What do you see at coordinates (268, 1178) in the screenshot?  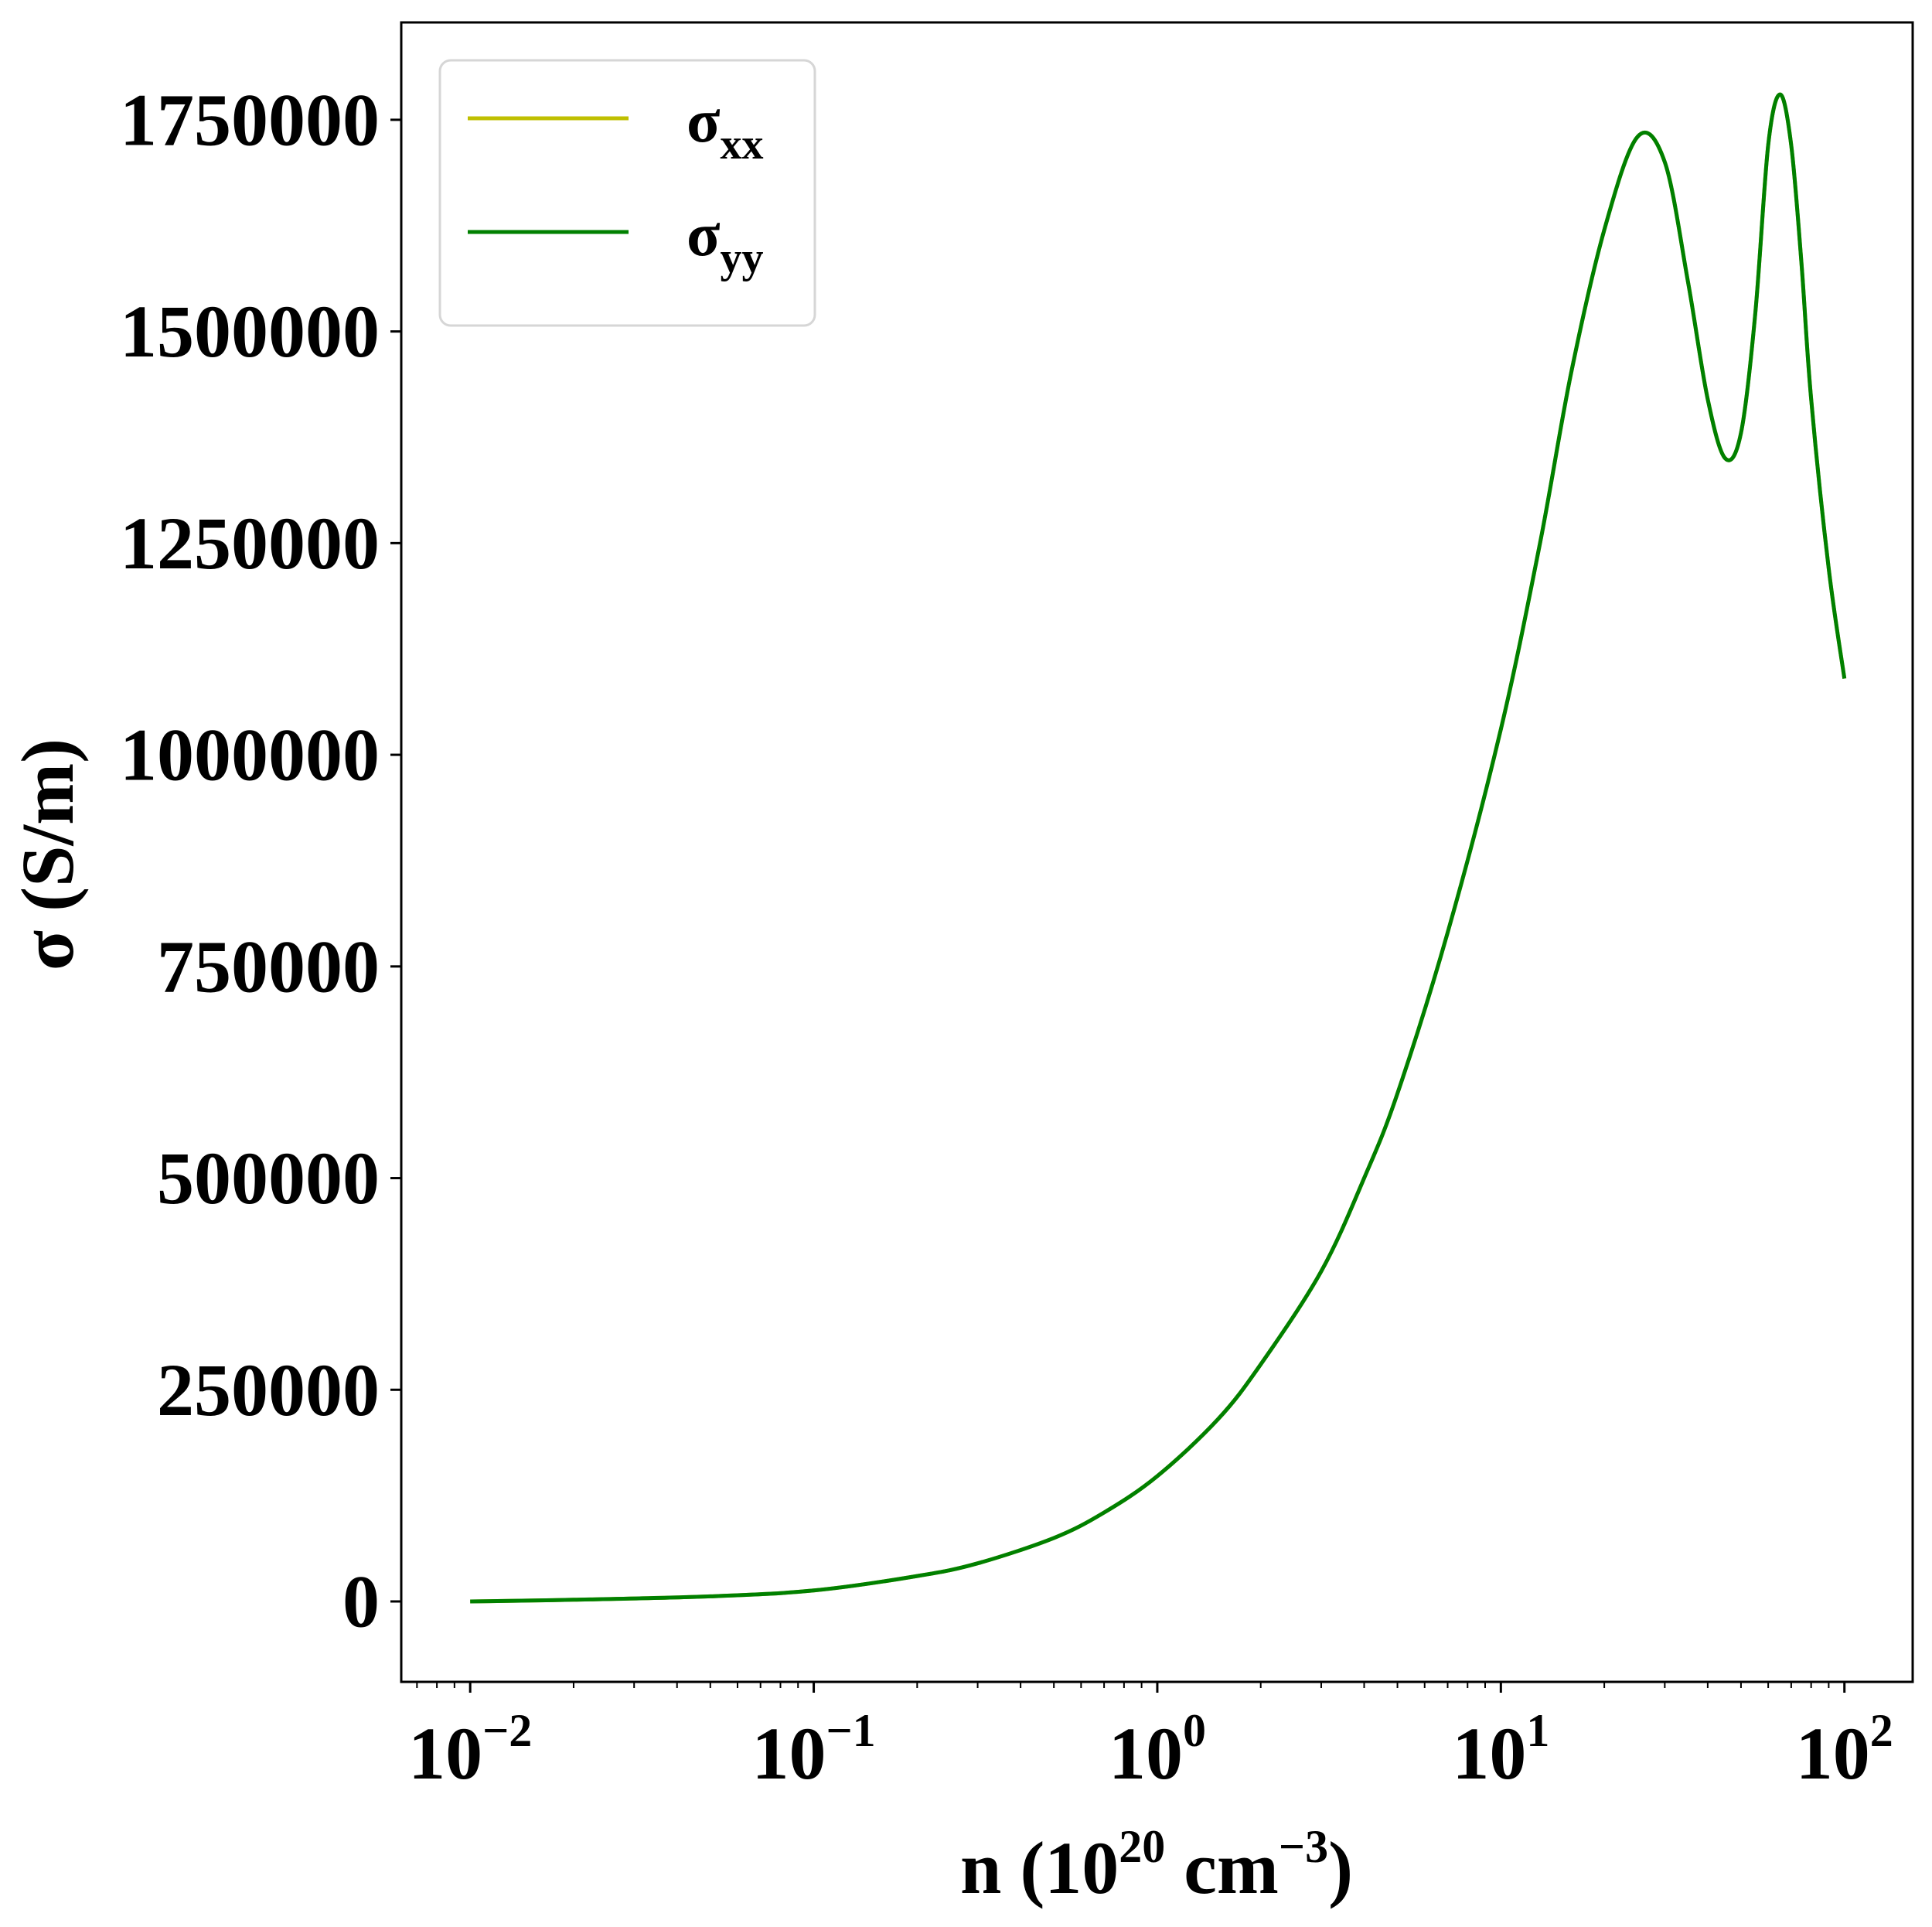 I see `y-tick-label-2: 500000` at bounding box center [268, 1178].